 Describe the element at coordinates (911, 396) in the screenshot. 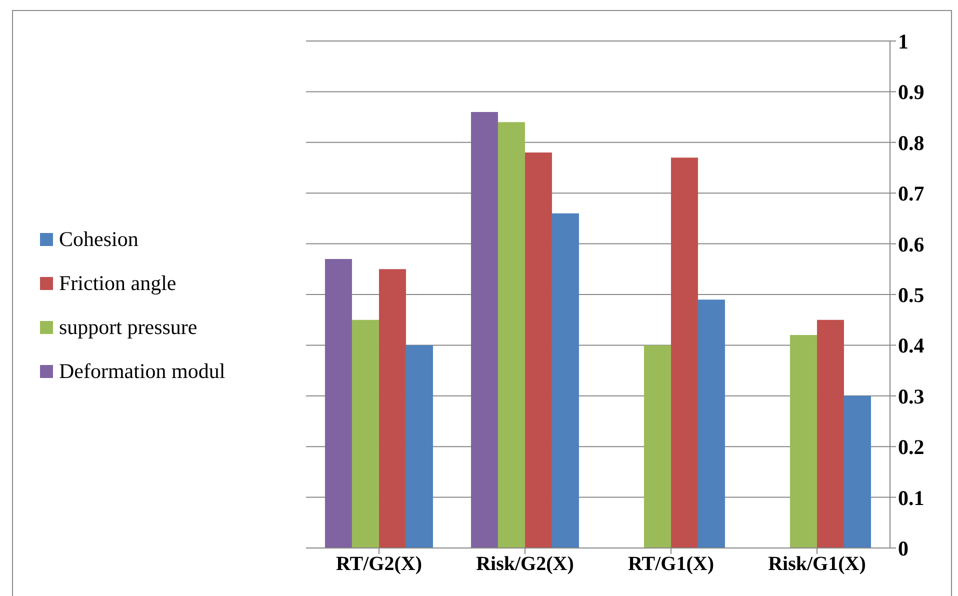

I see `y-tick-label: 0.3` at that location.